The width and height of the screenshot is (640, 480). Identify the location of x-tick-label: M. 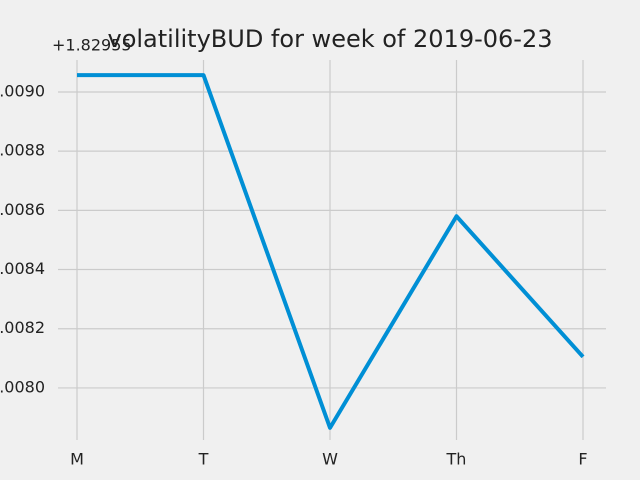
(77, 459).